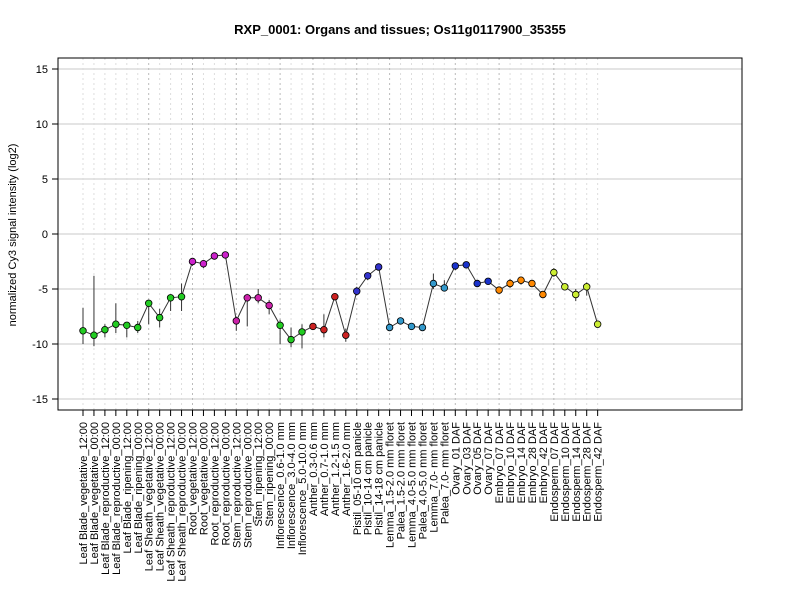 The image size is (800, 600). I want to click on series-polyline, so click(340, 297).